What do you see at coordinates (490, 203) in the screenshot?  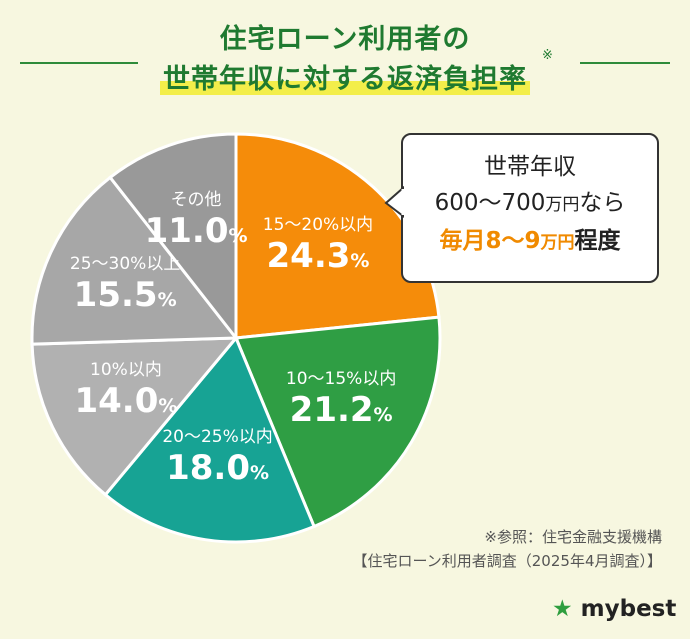 I see `callout-line2-num: 600〜700` at bounding box center [490, 203].